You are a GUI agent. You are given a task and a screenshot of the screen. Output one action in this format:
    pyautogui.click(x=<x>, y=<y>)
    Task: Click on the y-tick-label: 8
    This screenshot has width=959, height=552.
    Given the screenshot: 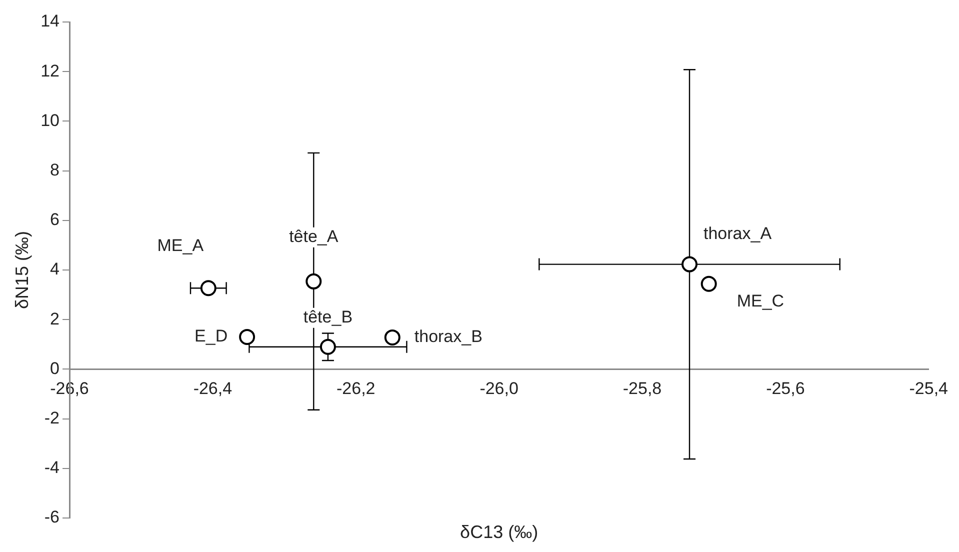 What is the action you would take?
    pyautogui.click(x=55, y=170)
    